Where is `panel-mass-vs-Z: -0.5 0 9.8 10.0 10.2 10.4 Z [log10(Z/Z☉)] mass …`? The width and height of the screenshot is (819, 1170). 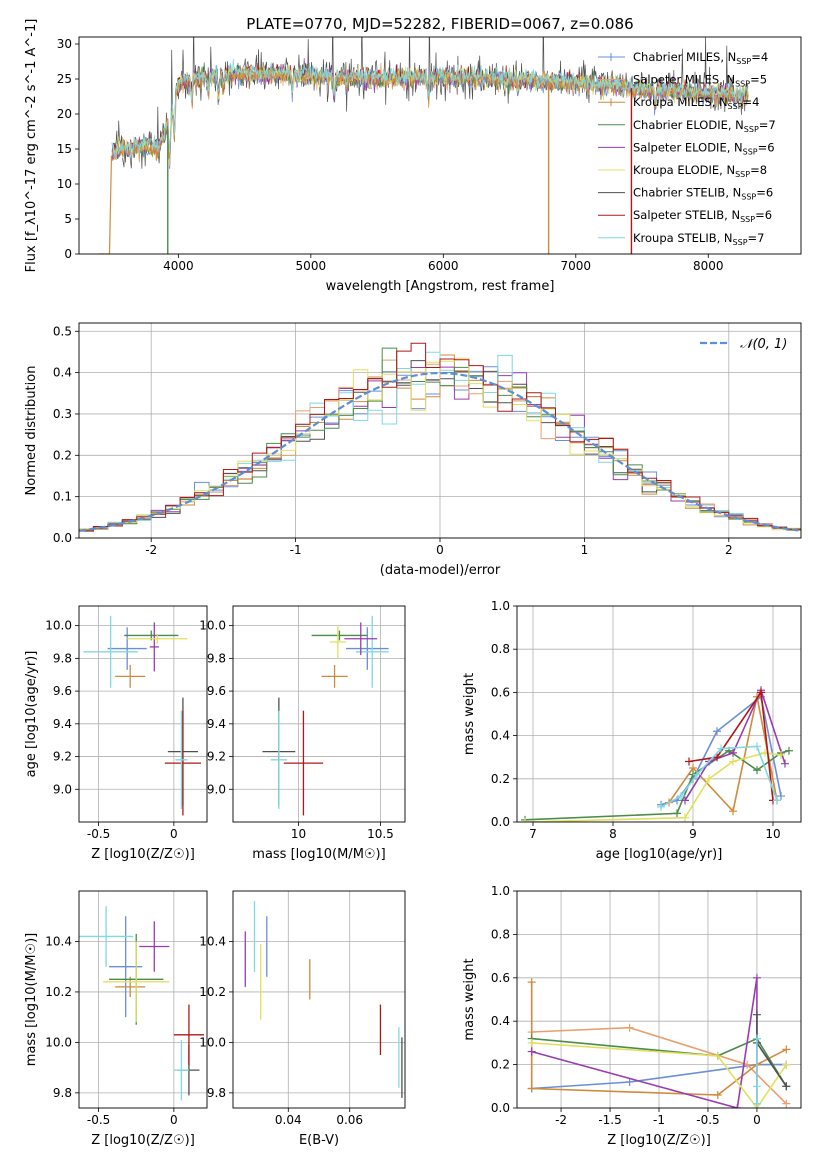
panel-mass-vs-Z: -0.5 0 9.8 10.0 10.2 10.4 Z [log10(Z/Z☉)] mass … is located at coordinates (116, 1019).